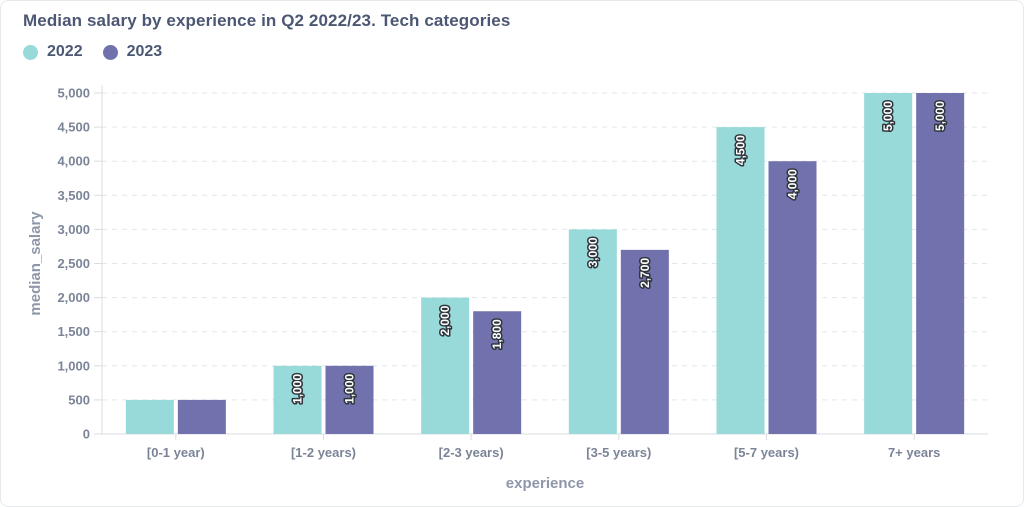  What do you see at coordinates (30, 52) in the screenshot?
I see `legend-swatch-2022` at bounding box center [30, 52].